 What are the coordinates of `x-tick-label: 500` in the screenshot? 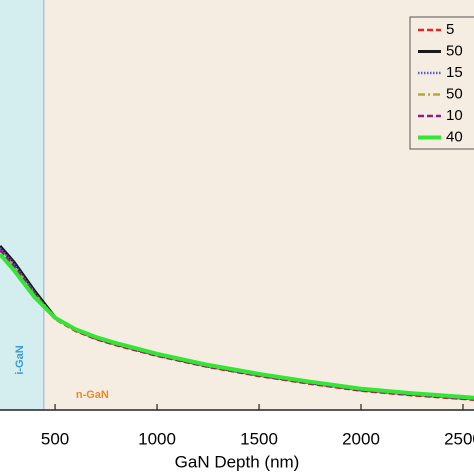 It's located at (55, 438).